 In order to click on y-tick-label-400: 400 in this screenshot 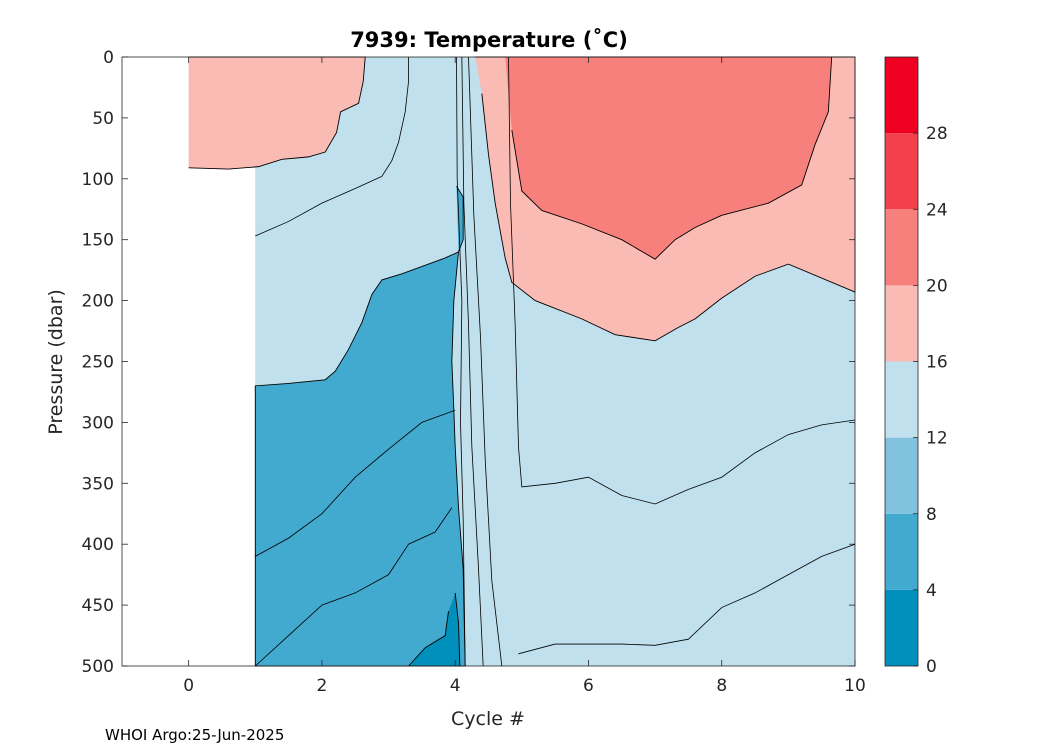, I will do `click(98, 545)`.